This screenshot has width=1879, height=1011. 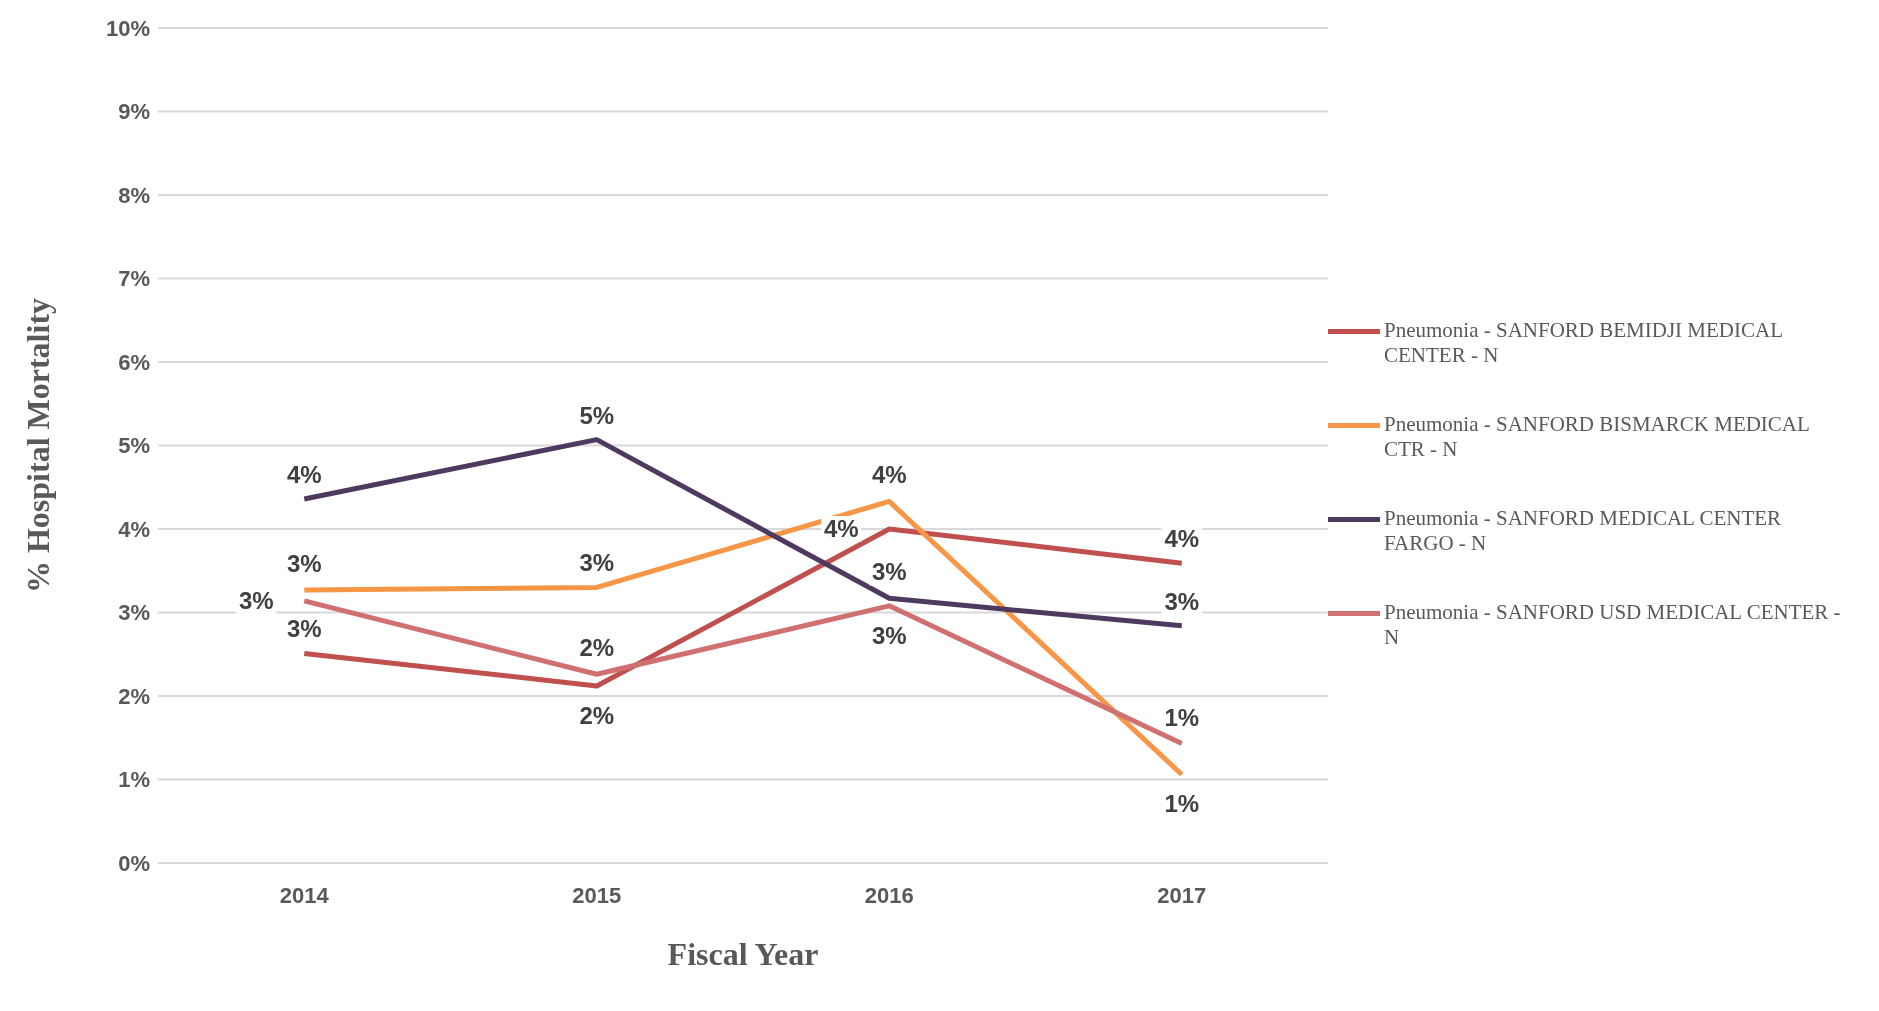 I want to click on x-tick-label: 2016, so click(x=889, y=895).